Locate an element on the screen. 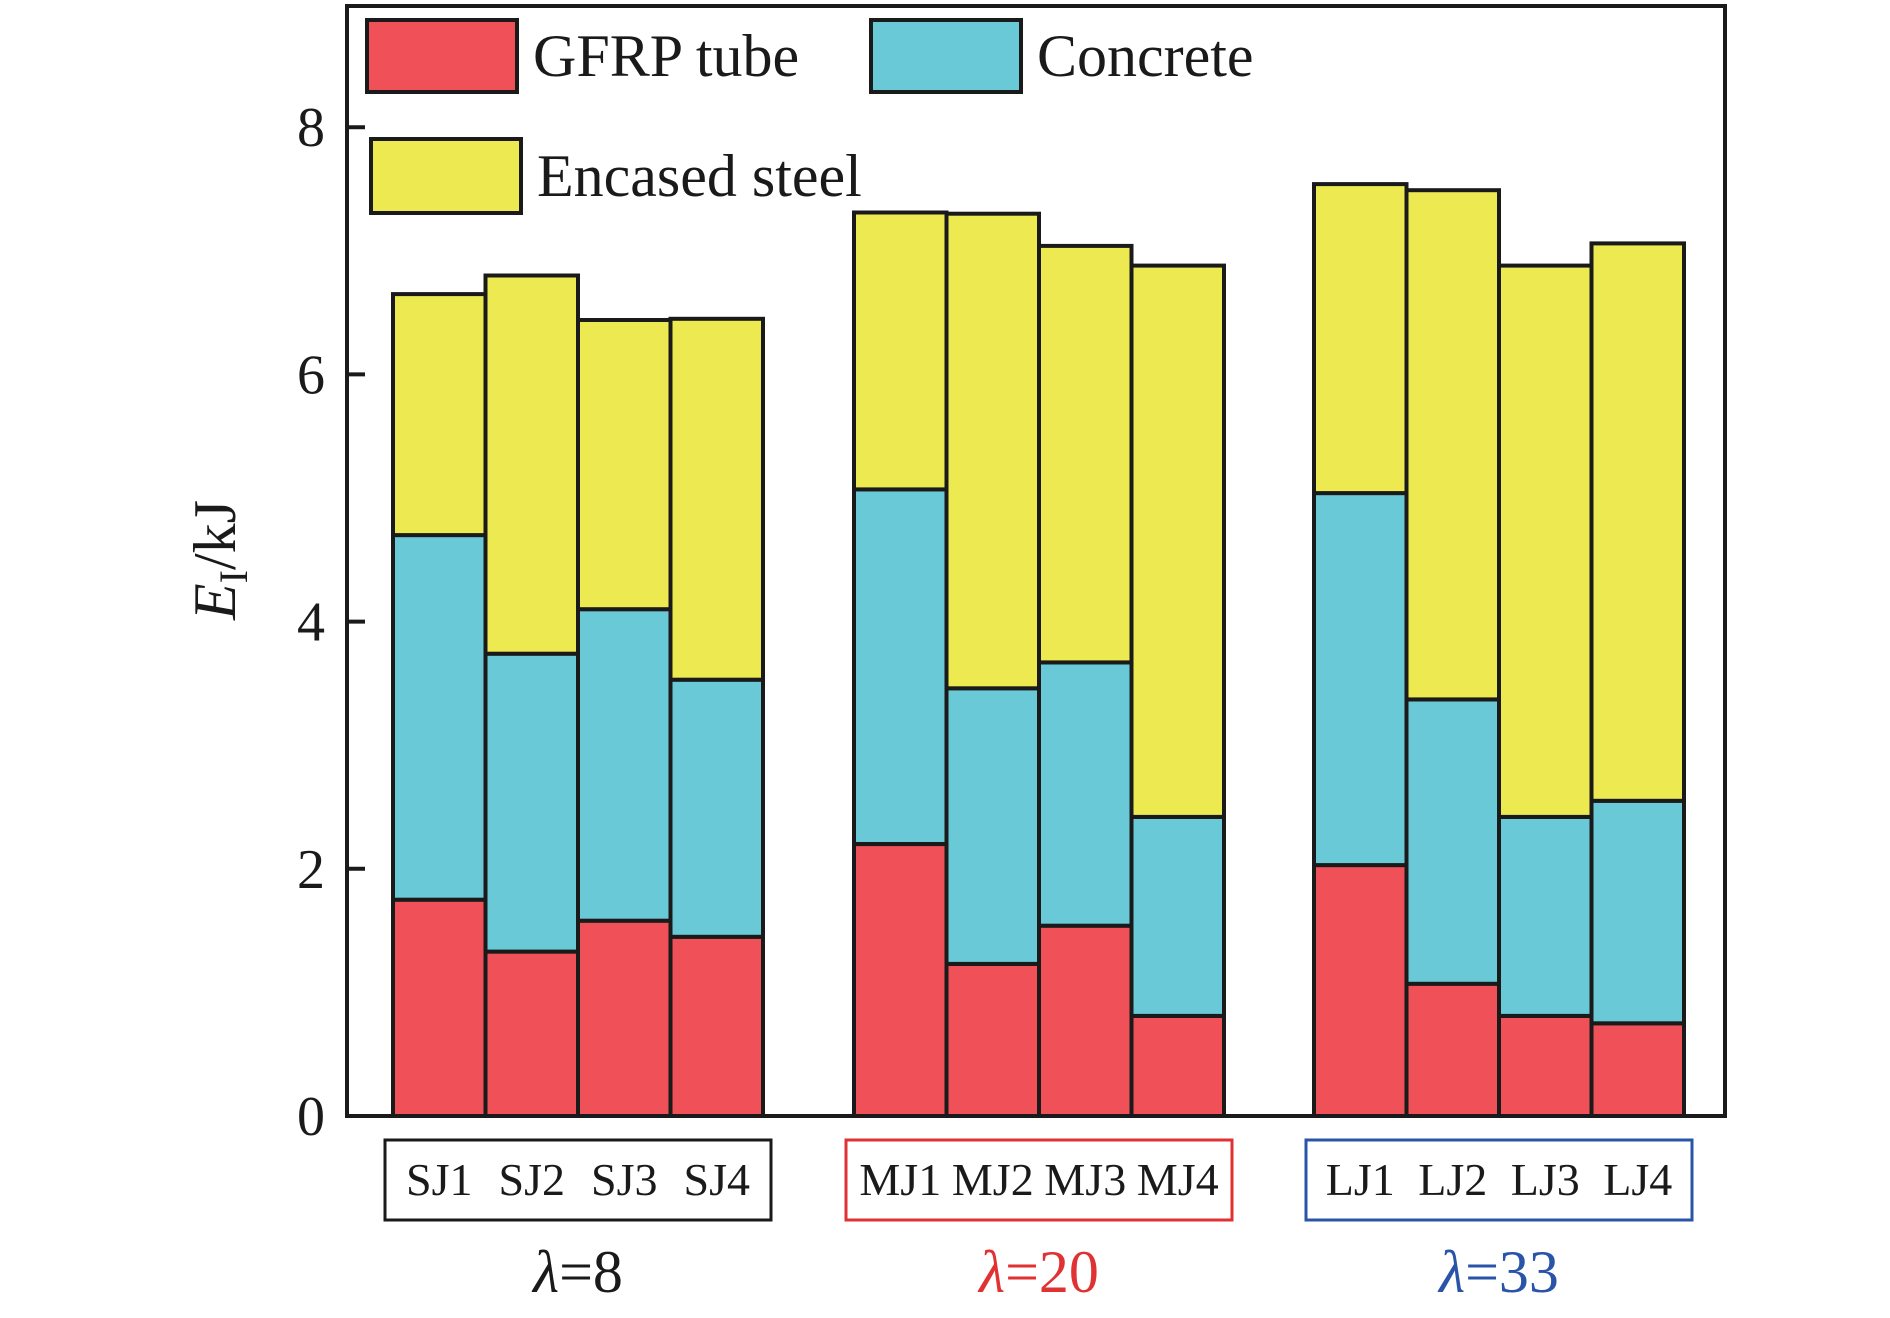 This screenshot has height=1318, width=1890. bar-mj1-concrete is located at coordinates (900, 666).